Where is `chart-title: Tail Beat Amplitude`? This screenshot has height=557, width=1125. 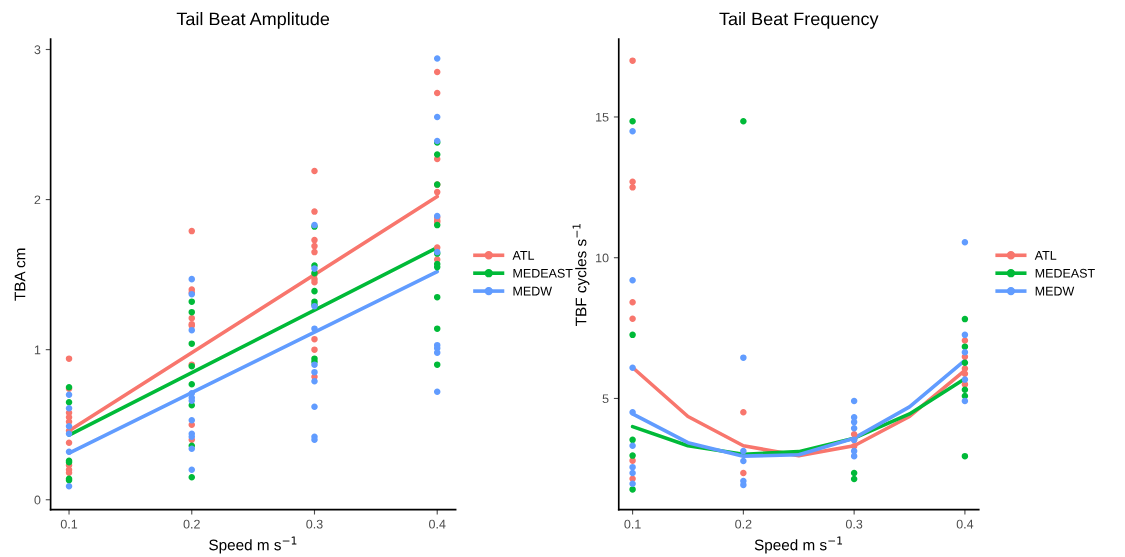
chart-title: Tail Beat Amplitude is located at coordinates (253, 20).